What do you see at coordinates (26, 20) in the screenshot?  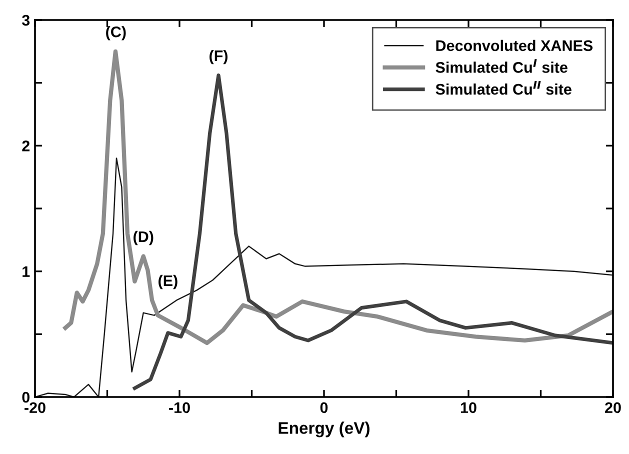 I see `y-tick-label: 3` at bounding box center [26, 20].